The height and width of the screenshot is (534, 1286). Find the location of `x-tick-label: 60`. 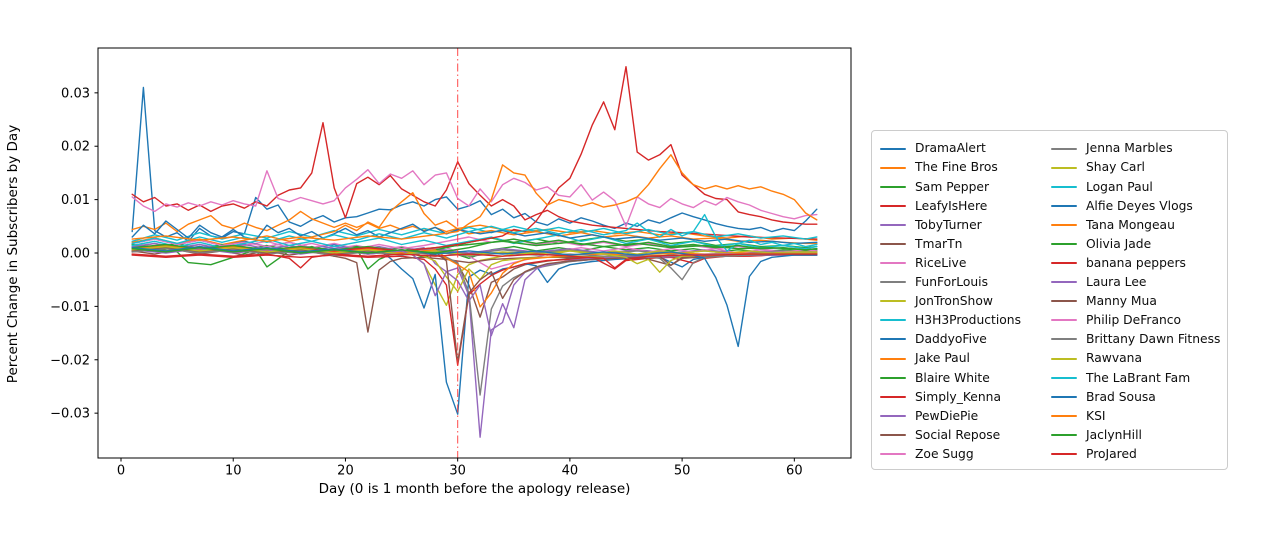

x-tick-label: 60 is located at coordinates (794, 471).